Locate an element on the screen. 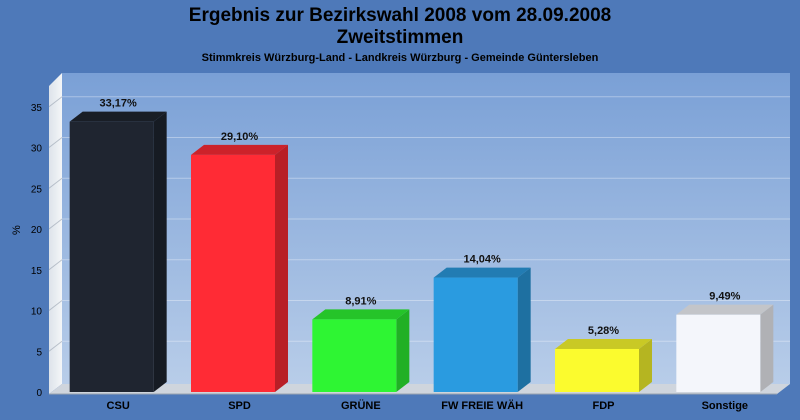 The image size is (800, 420). x-tick-label: Sonstige is located at coordinates (725, 406).